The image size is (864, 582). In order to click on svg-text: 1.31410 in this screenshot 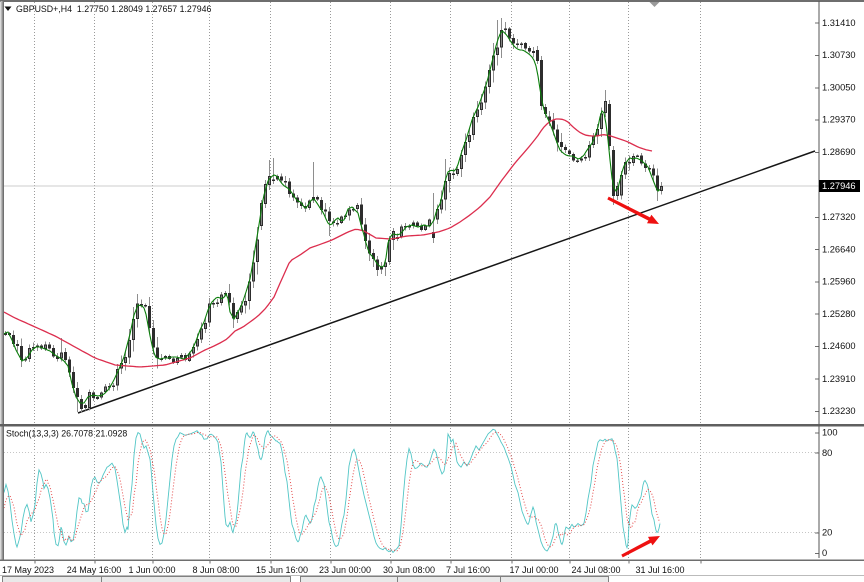, I will do `click(839, 23)`.